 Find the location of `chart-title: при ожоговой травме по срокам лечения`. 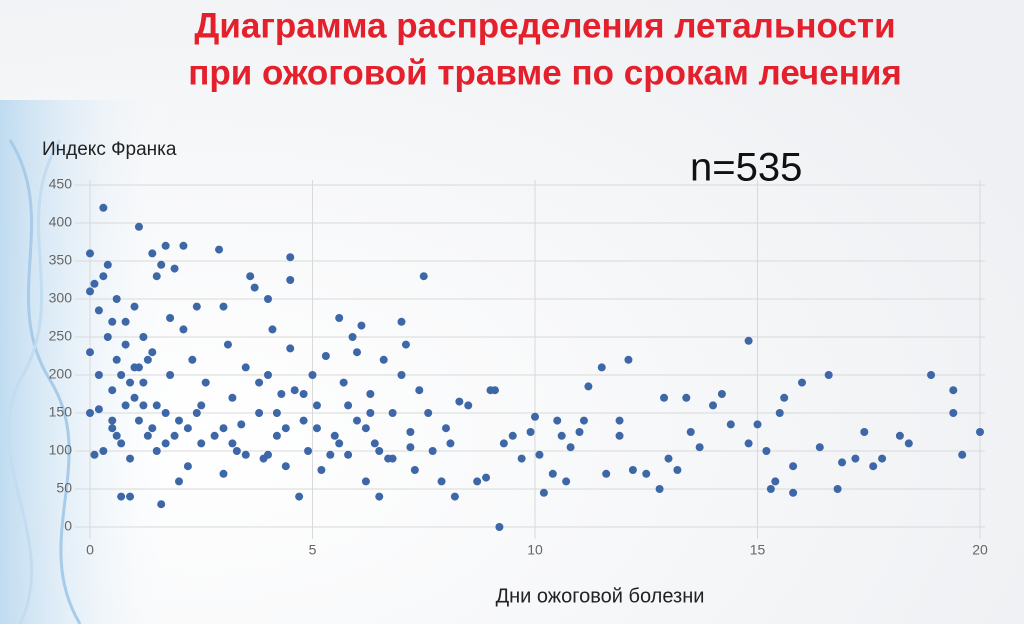

chart-title: при ожоговой травме по срокам лечения is located at coordinates (545, 72).